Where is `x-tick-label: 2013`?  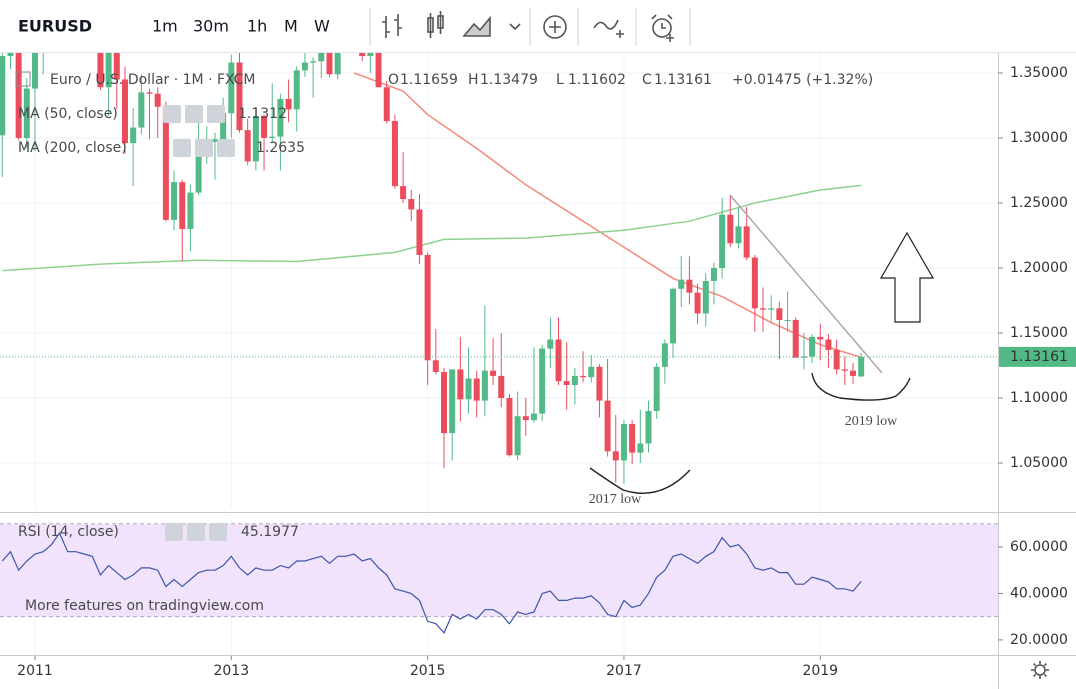
x-tick-label: 2013 is located at coordinates (231, 671).